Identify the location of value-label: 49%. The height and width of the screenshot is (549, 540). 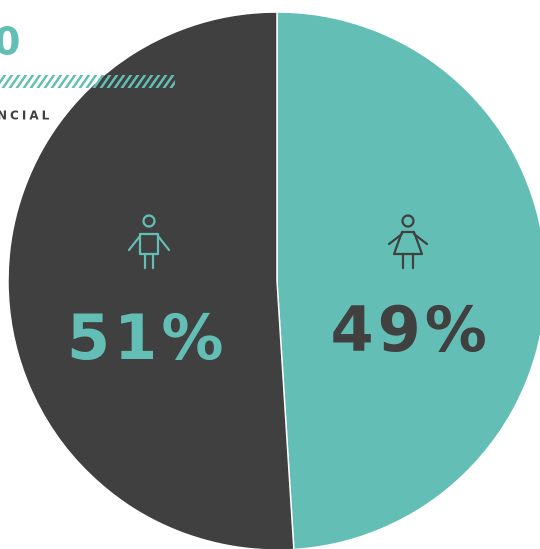
(411, 329).